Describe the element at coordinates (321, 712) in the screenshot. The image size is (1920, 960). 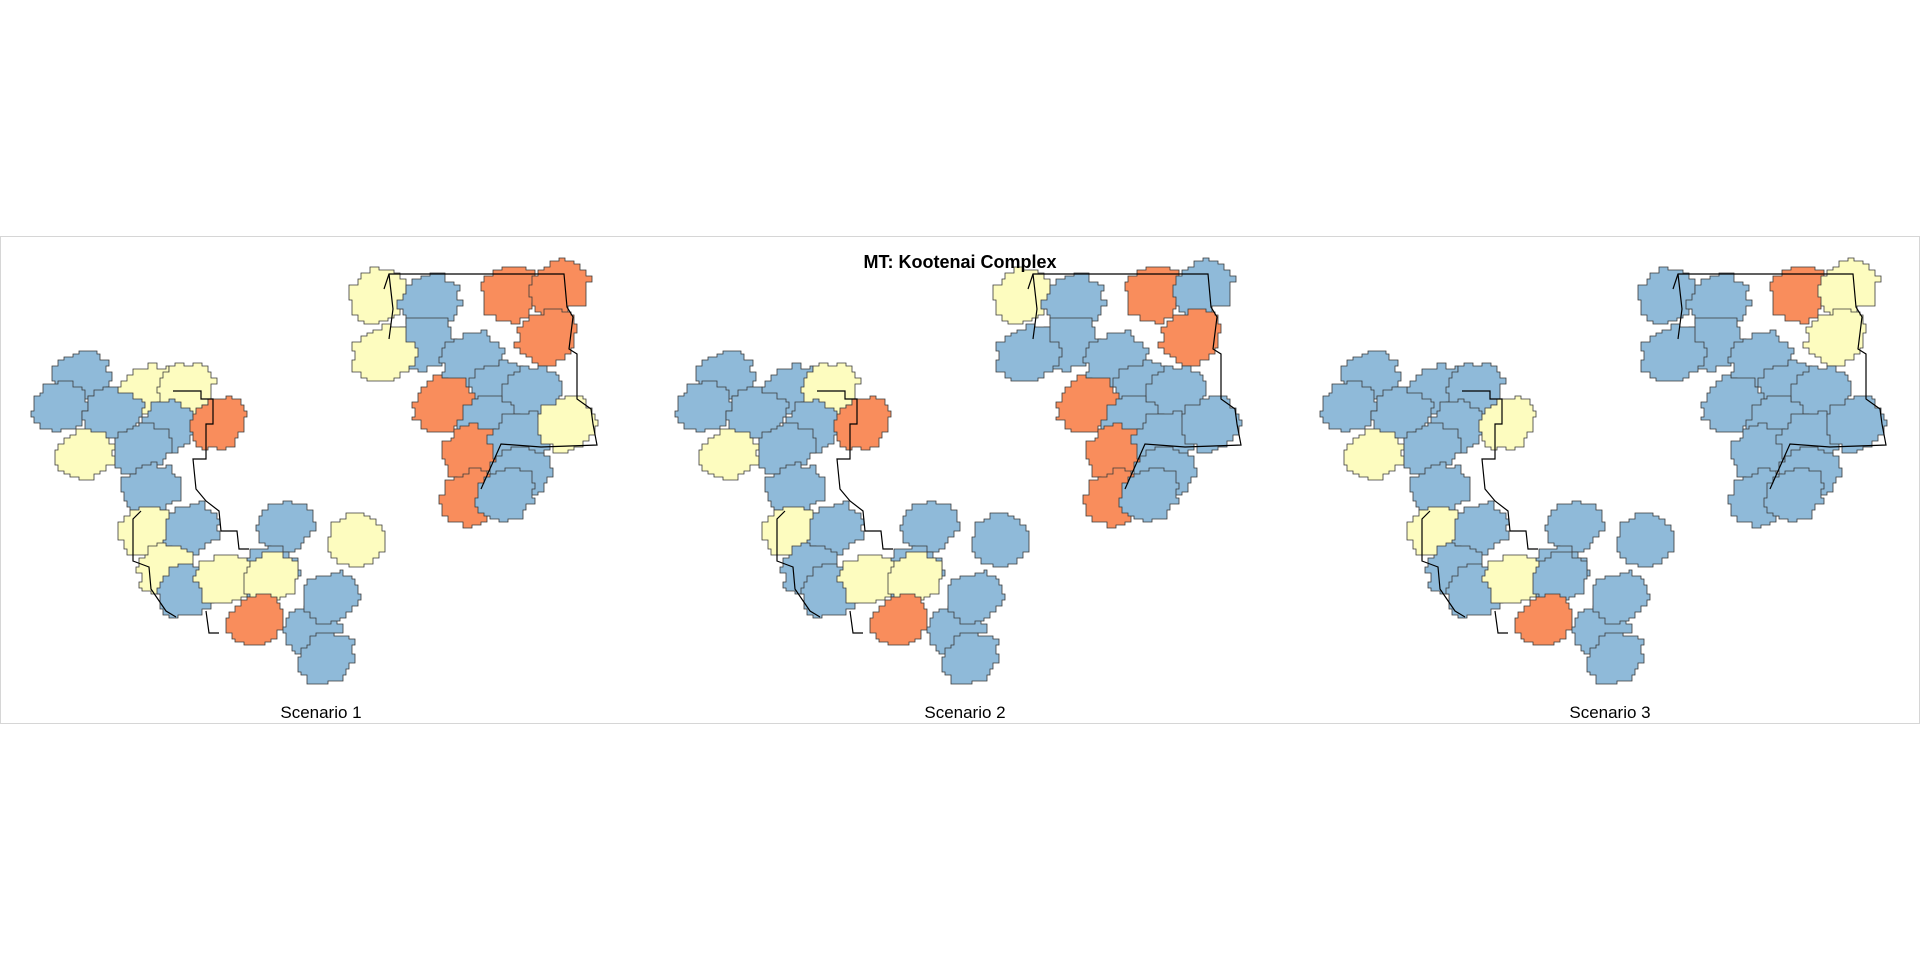
I see `panel-label: Scenario 1` at that location.